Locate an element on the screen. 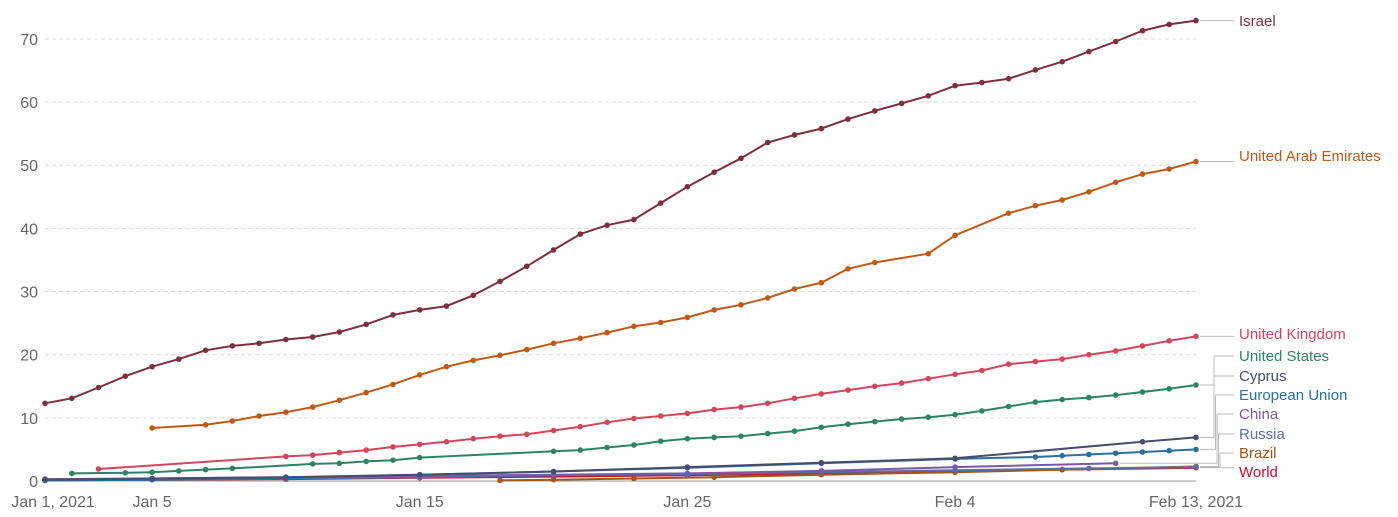 This screenshot has height=517, width=1398. legend-label-european-union: European Union is located at coordinates (1293, 395).